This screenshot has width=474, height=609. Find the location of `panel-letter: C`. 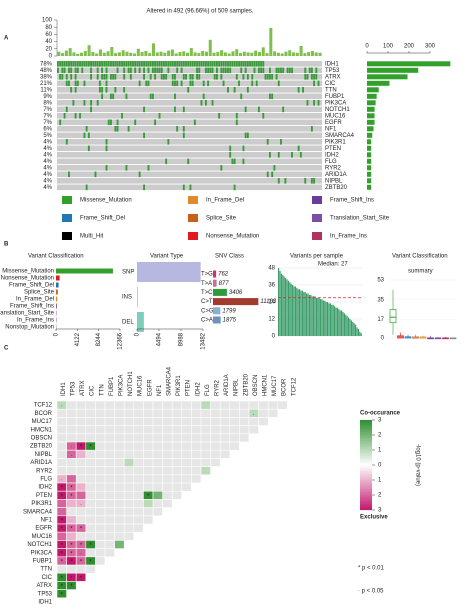

panel-letter: C is located at coordinates (6, 349).